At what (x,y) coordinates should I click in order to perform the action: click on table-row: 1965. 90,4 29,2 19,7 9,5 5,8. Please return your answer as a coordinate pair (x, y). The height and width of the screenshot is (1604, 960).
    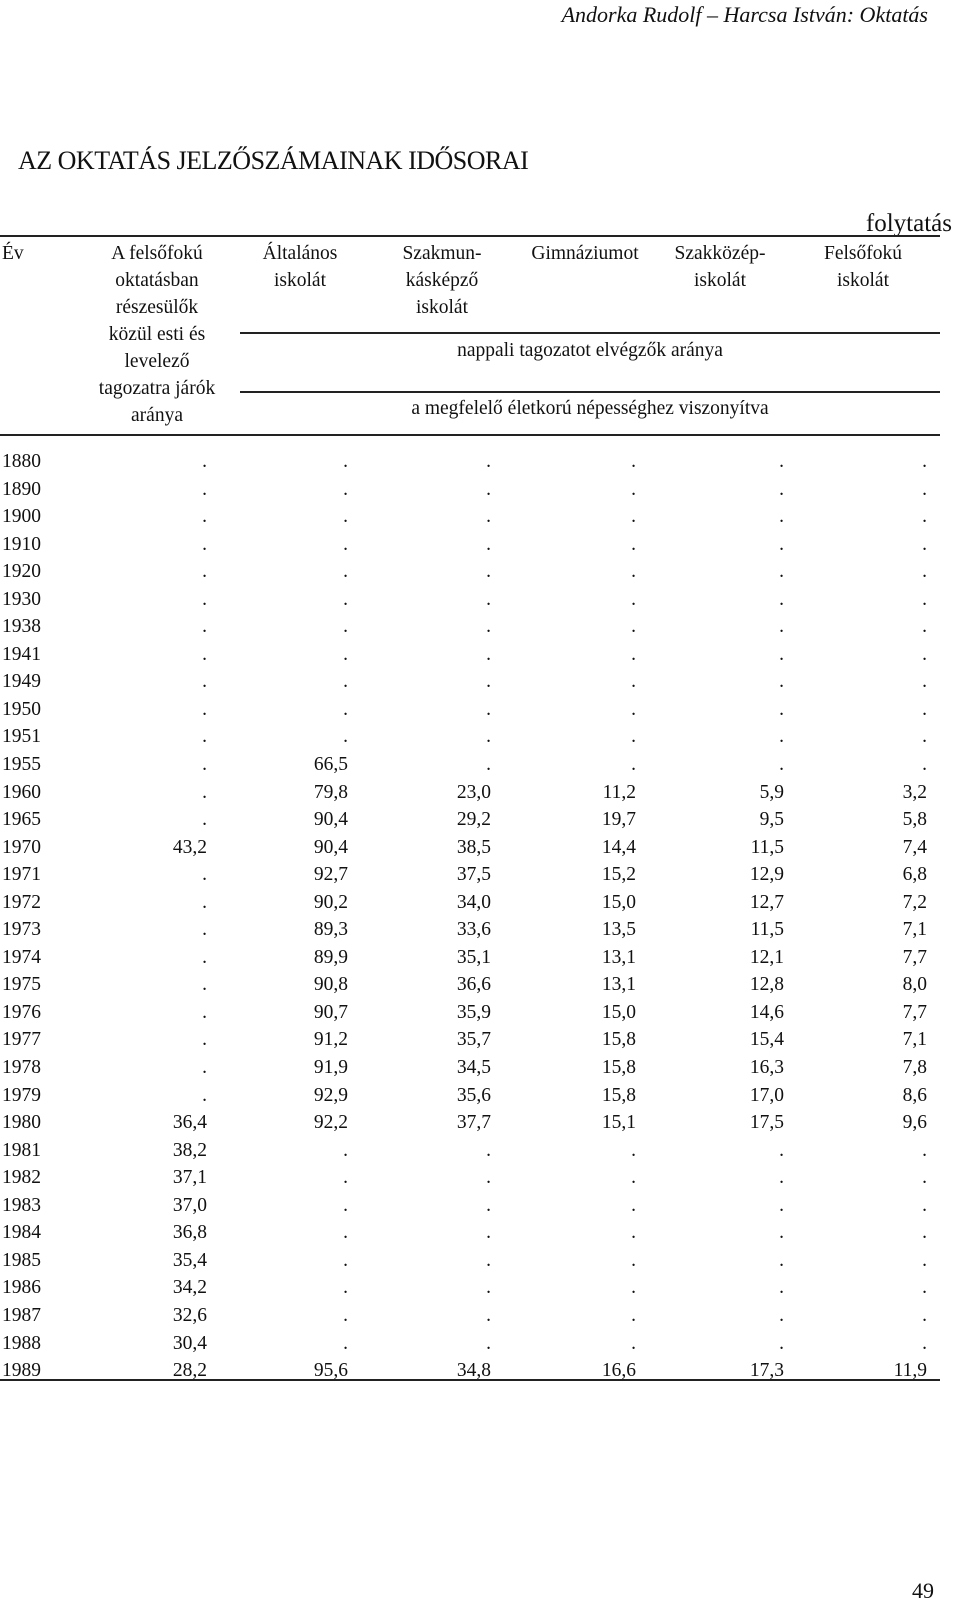
    Looking at the image, I should click on (480, 823).